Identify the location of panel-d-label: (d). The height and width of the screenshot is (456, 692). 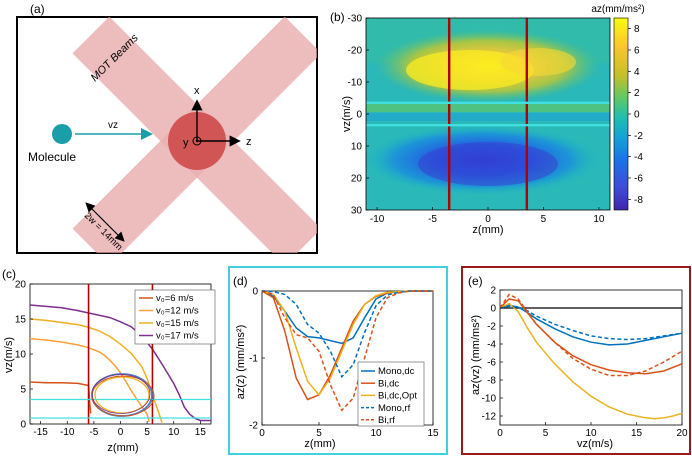
(240, 281).